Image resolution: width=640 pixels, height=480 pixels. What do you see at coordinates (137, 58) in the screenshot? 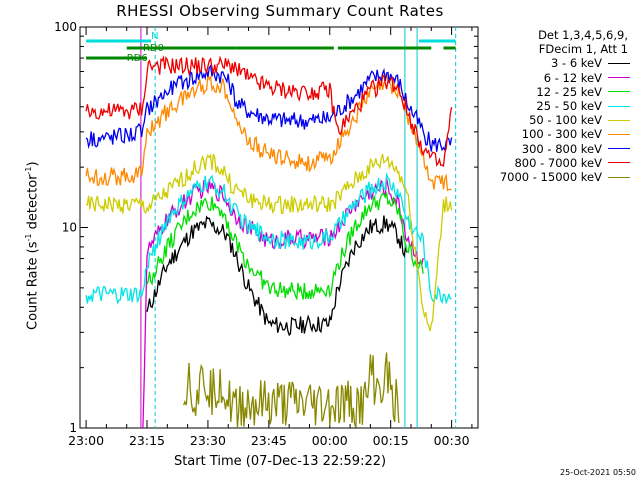
I see `annotation-label: RD6` at bounding box center [137, 58].